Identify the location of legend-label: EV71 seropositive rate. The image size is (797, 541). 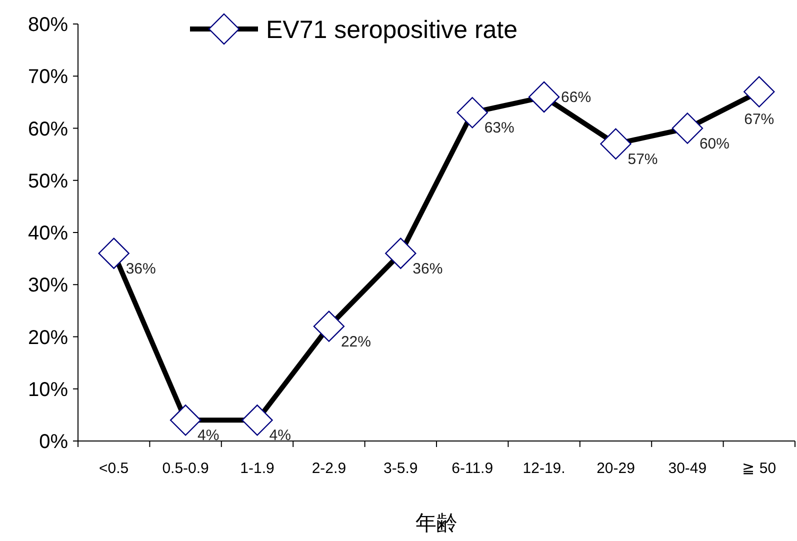
(392, 30).